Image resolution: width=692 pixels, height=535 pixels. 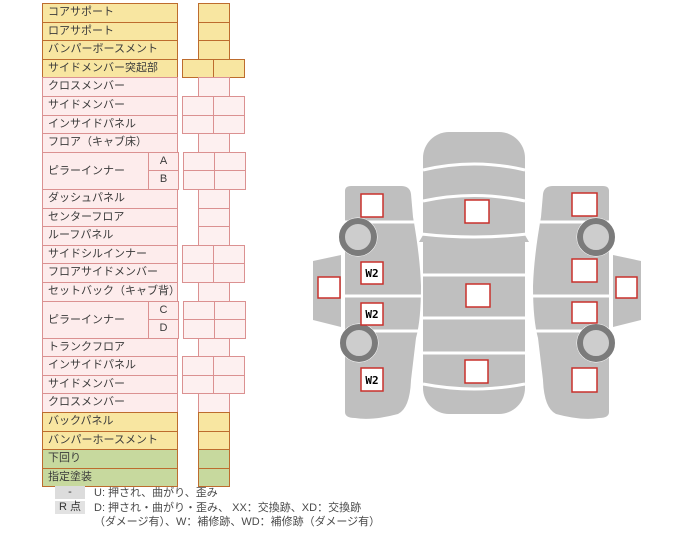 I want to click on car-top-body-shape, so click(x=474, y=273).